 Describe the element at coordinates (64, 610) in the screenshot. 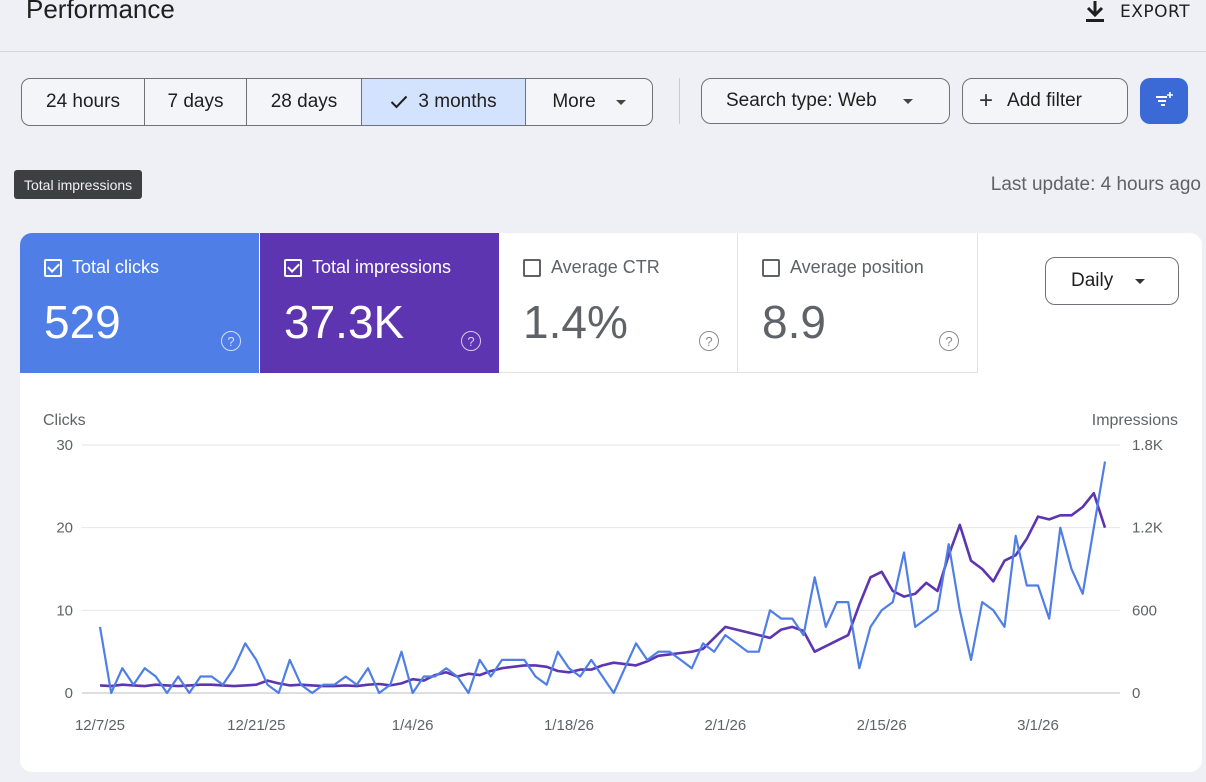

I see `y-tick-label: 10` at that location.